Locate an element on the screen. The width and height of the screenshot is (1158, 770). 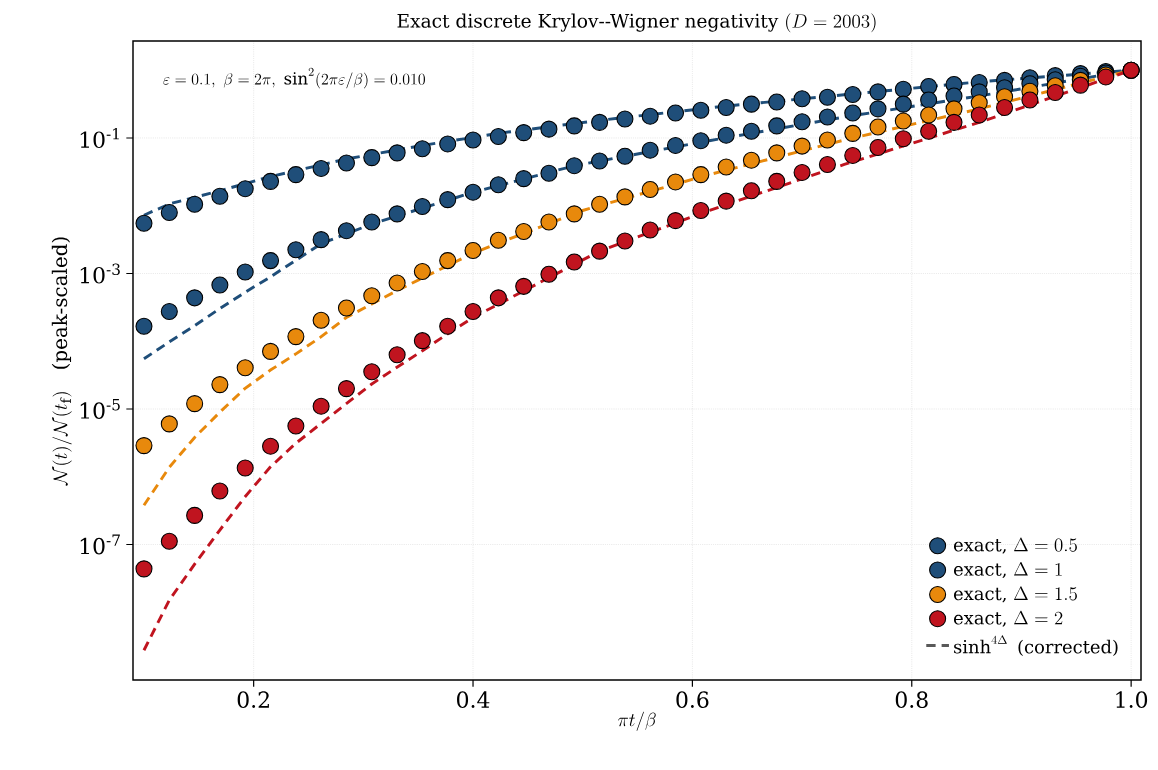
y-tick-label: 10$^{-7}$ is located at coordinates (100, 544).